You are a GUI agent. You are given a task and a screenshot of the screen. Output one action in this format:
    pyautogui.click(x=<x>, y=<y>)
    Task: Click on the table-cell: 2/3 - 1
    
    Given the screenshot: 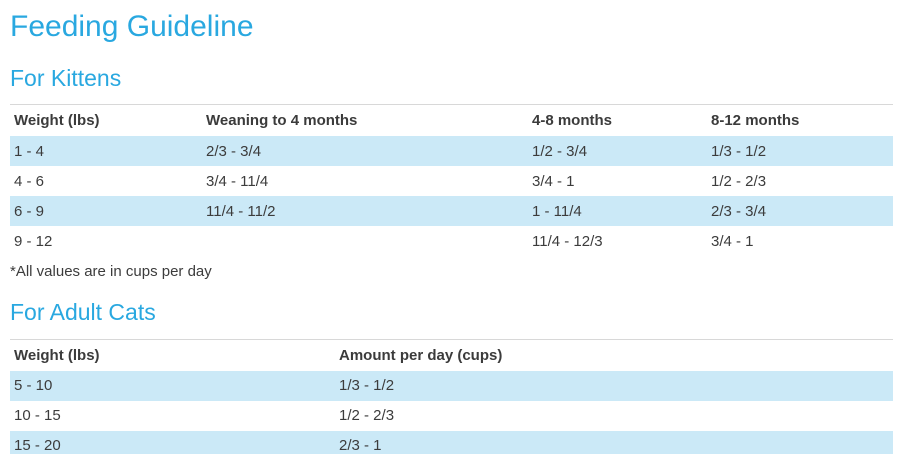 What is the action you would take?
    pyautogui.click(x=360, y=445)
    